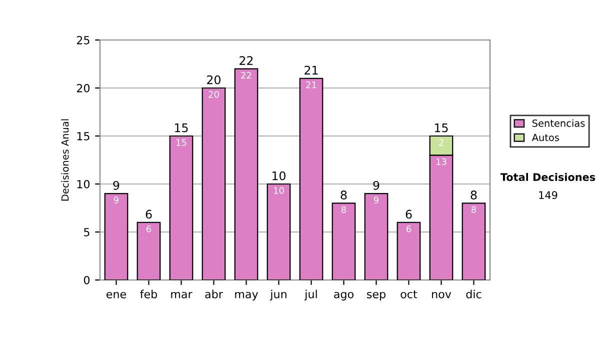 This screenshot has width=600, height=340. Describe the element at coordinates (214, 294) in the screenshot. I see `x-tick-label: abr` at that location.